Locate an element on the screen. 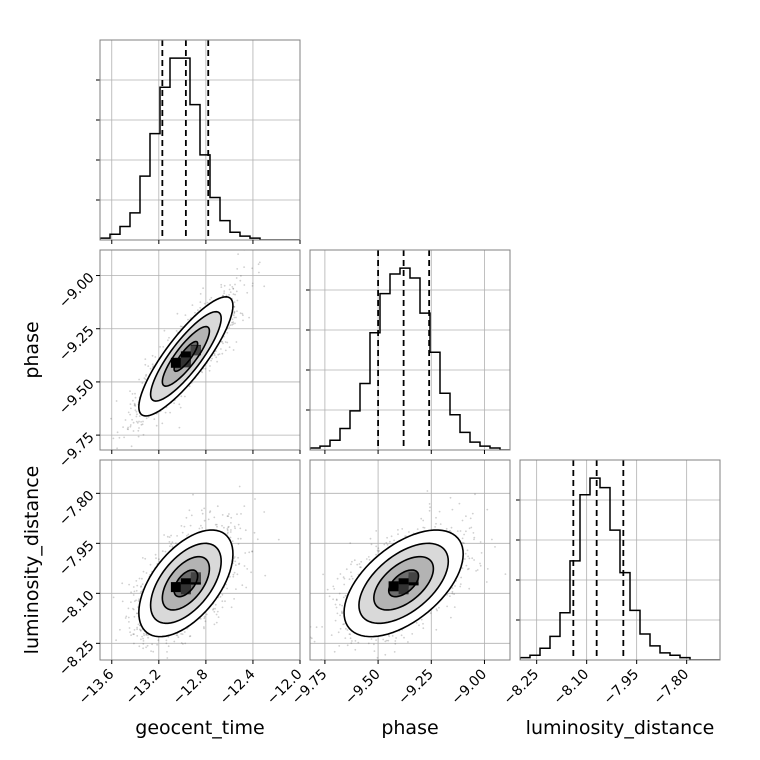 This screenshot has width=760, height=760. x-tick-label-luminosity_distance: −7.95 is located at coordinates (622, 687).